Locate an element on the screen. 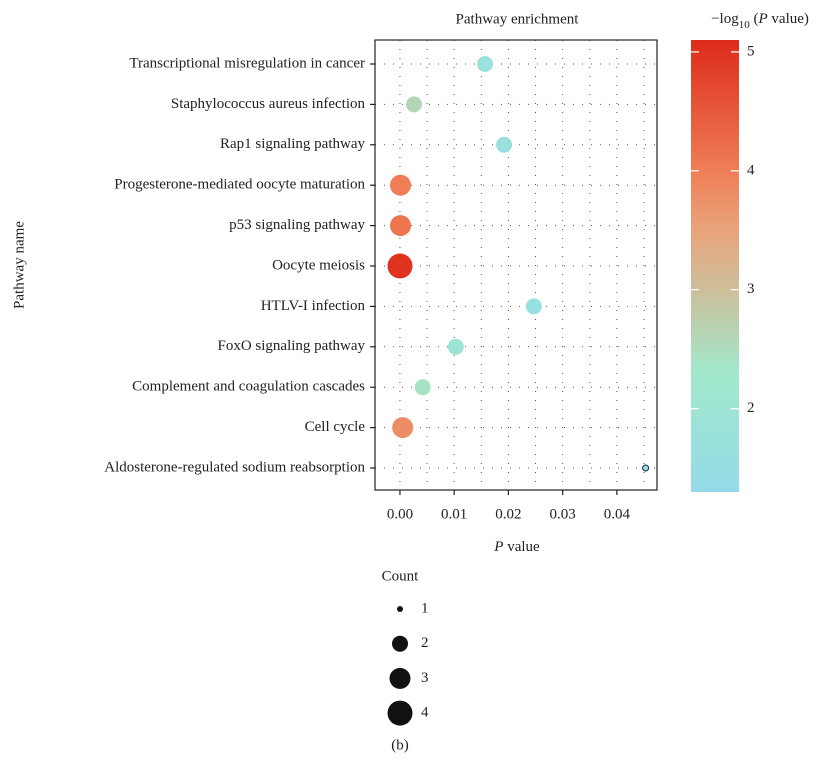 Image resolution: width=831 pixels, height=763 pixels. colorbar-title-part: −log is located at coordinates (725, 19).